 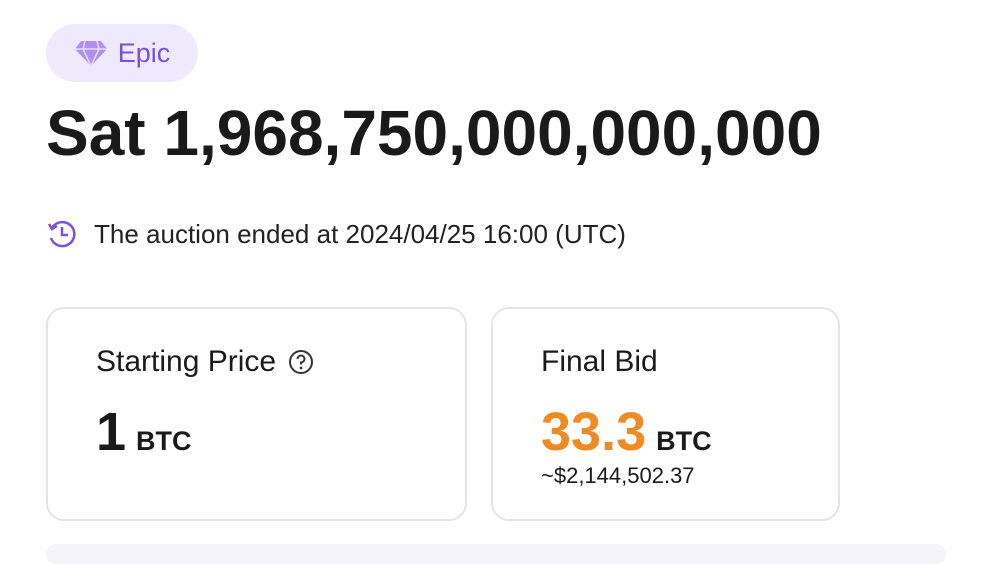 I want to click on card-label: Starting Price, so click(x=186, y=361).